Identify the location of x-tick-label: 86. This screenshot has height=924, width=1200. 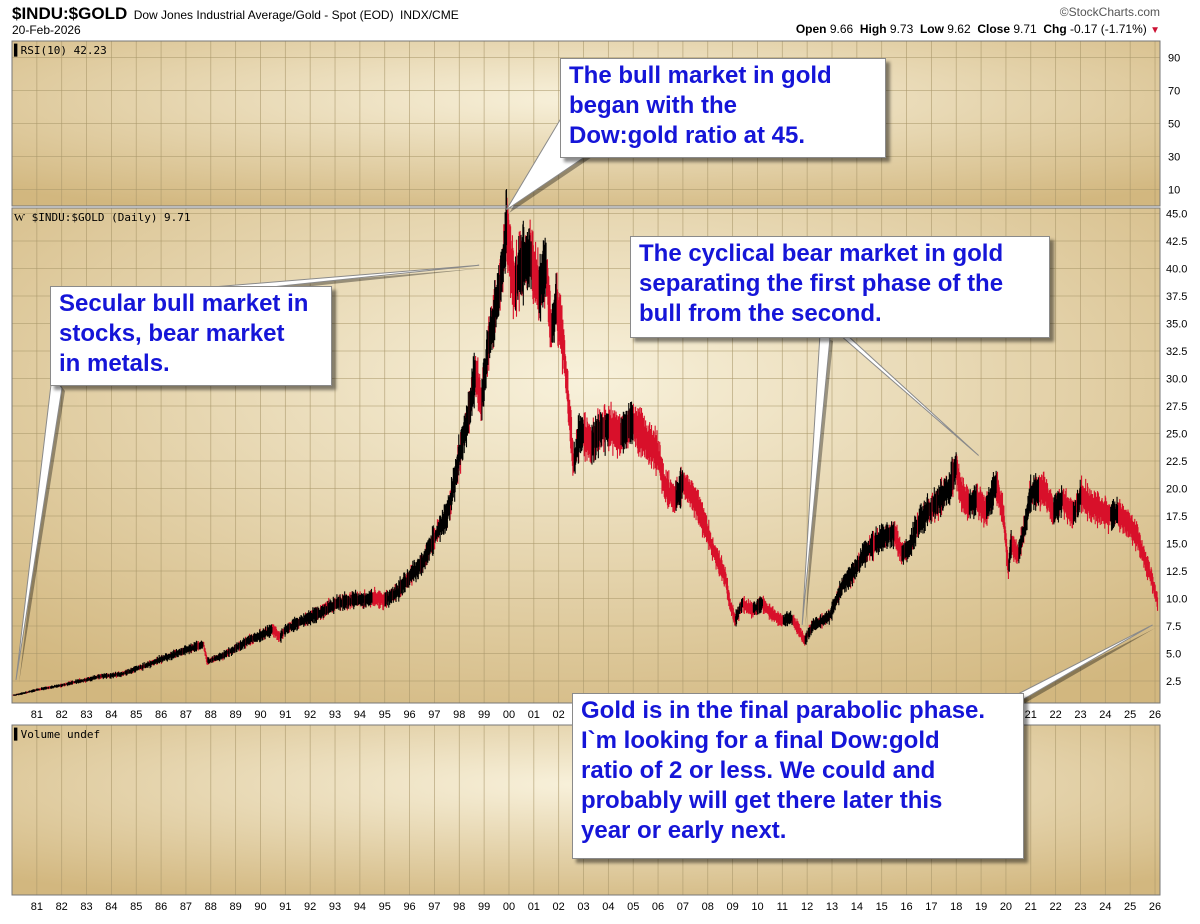
(161, 715).